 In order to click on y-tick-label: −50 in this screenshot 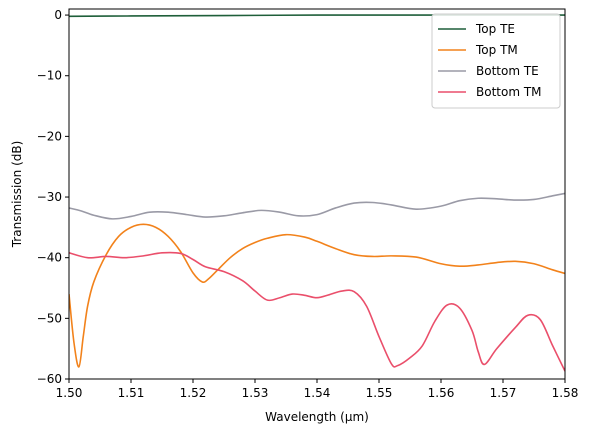, I will do `click(49, 318)`.